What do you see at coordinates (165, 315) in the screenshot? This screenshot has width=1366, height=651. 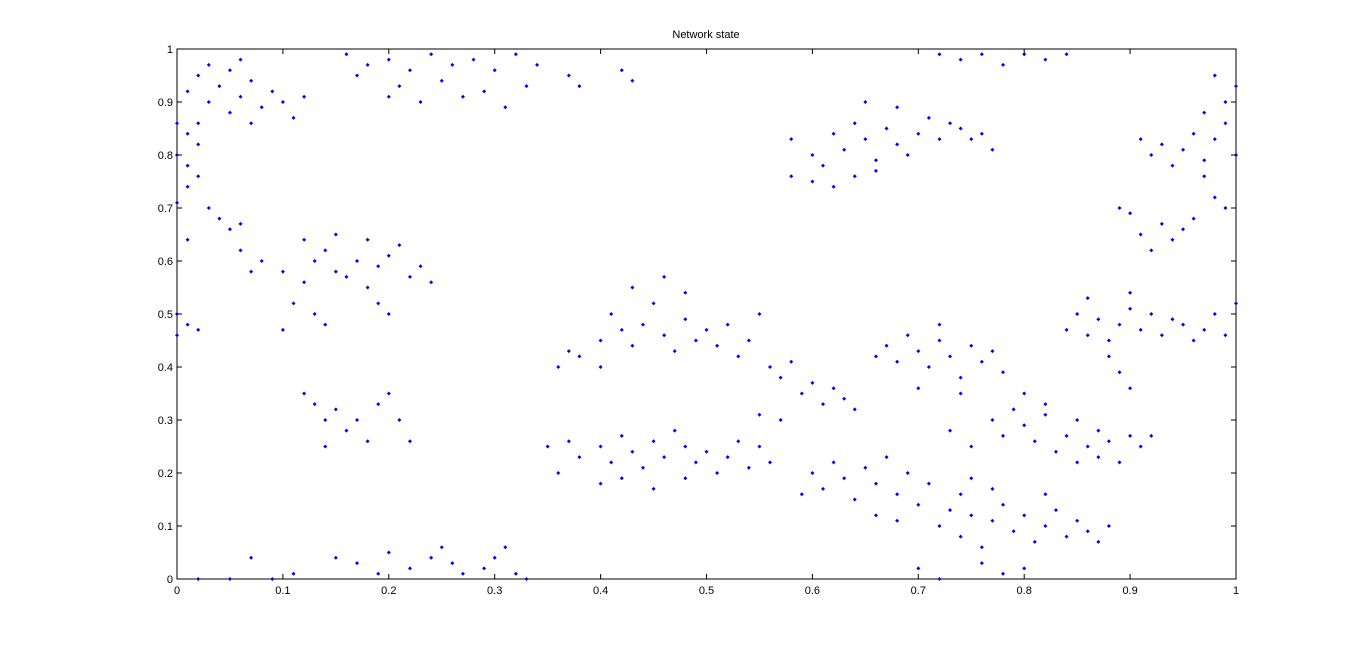 I see `y-tick-label: 0.5` at bounding box center [165, 315].